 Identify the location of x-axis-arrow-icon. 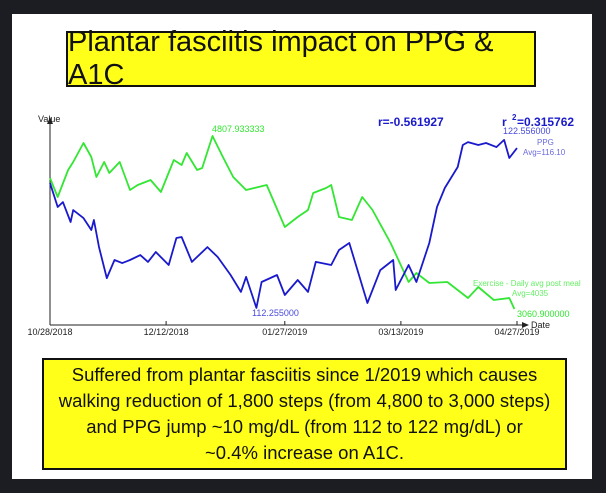
(525, 325).